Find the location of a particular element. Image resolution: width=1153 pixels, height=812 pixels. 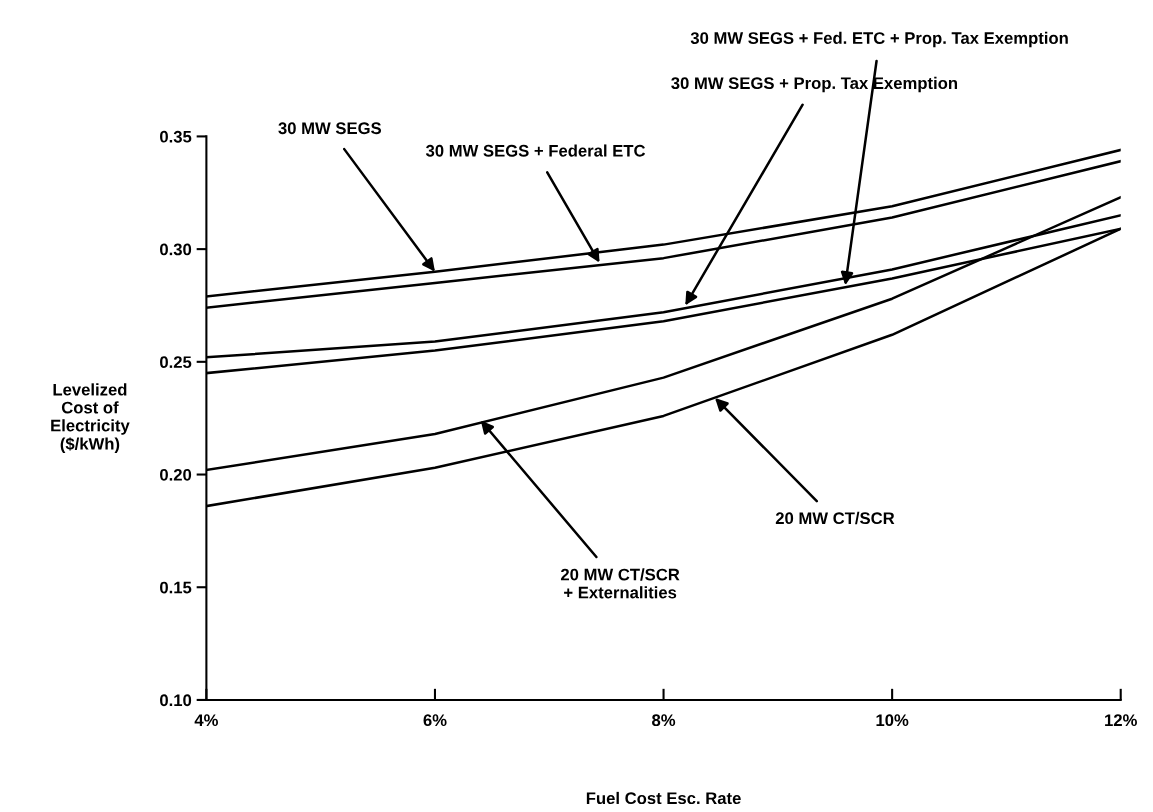

x-tick-label: 8% is located at coordinates (664, 720).